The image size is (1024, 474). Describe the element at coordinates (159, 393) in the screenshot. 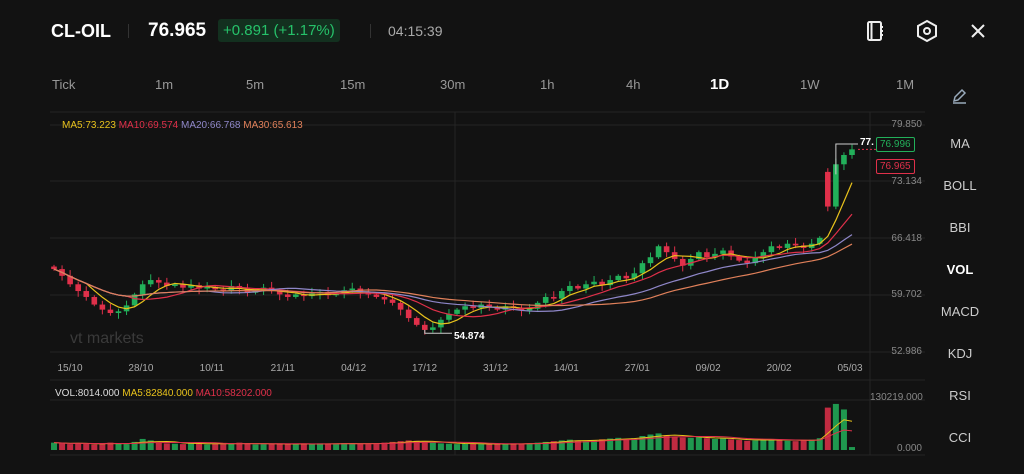

I see `vol-legend-item: MA5:82840.000` at that location.